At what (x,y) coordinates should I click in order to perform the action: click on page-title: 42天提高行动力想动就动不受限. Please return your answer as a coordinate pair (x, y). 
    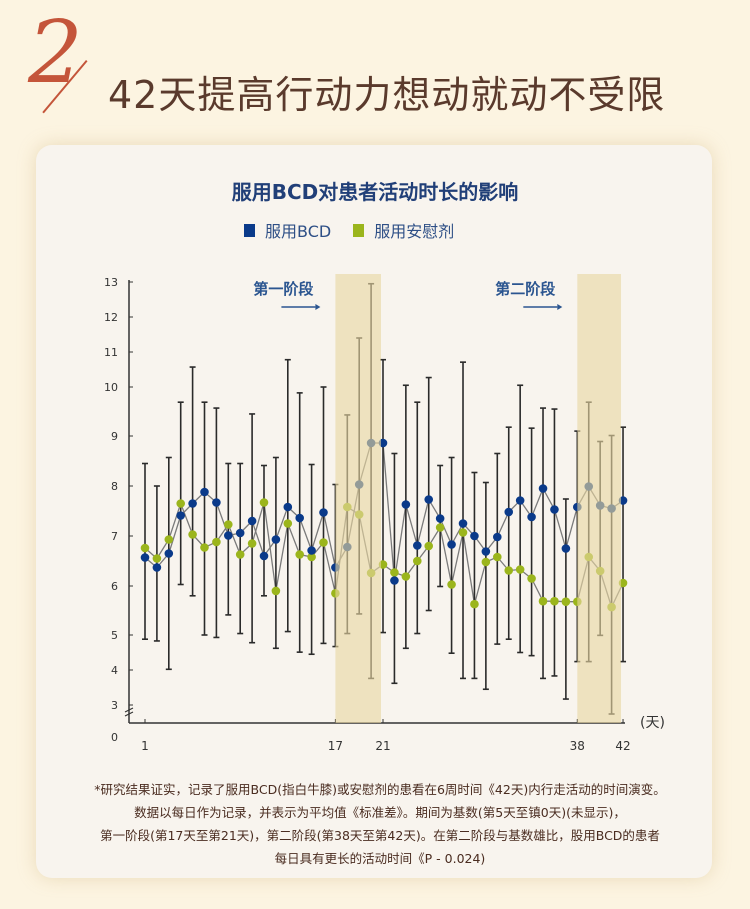
    Looking at the image, I should click on (387, 95).